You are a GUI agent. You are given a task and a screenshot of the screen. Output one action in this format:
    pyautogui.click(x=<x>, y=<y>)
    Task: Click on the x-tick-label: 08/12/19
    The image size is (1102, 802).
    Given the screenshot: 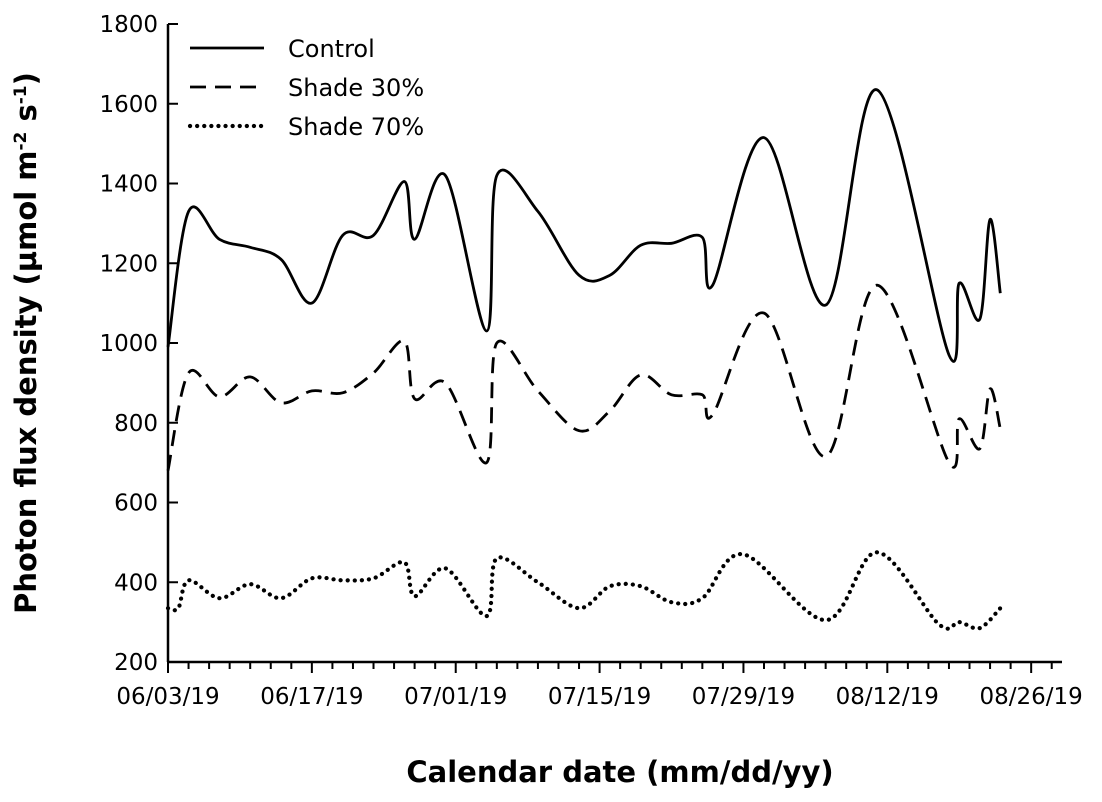 What is the action you would take?
    pyautogui.click(x=887, y=697)
    